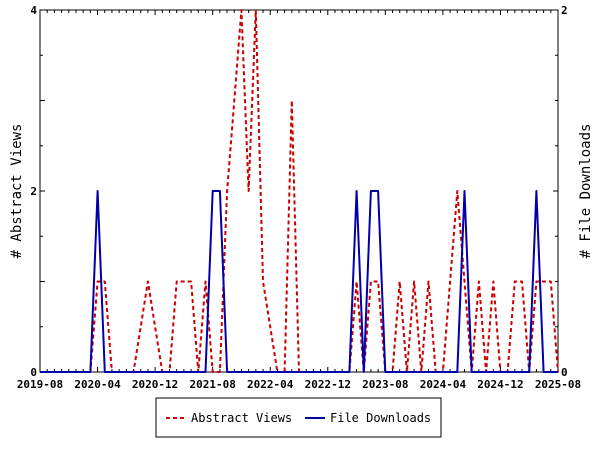 The image size is (600, 450). Describe the element at coordinates (586, 191) in the screenshot. I see `right-axis-title: # File Downloads` at that location.